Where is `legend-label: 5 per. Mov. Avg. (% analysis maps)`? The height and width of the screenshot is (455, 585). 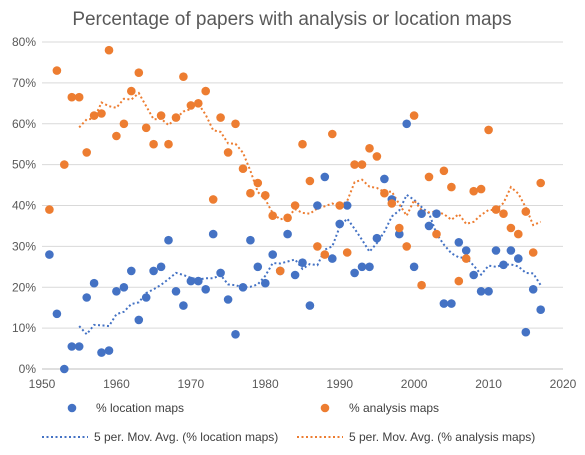
legend-label: 5 per. Mov. Avg. (% analysis maps) is located at coordinates (442, 437).